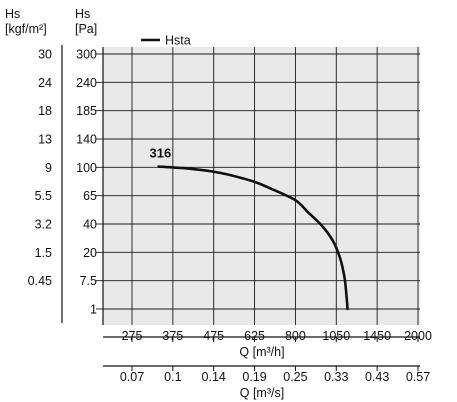  What do you see at coordinates (45, 111) in the screenshot?
I see `kgf-tick-label: 18` at bounding box center [45, 111].